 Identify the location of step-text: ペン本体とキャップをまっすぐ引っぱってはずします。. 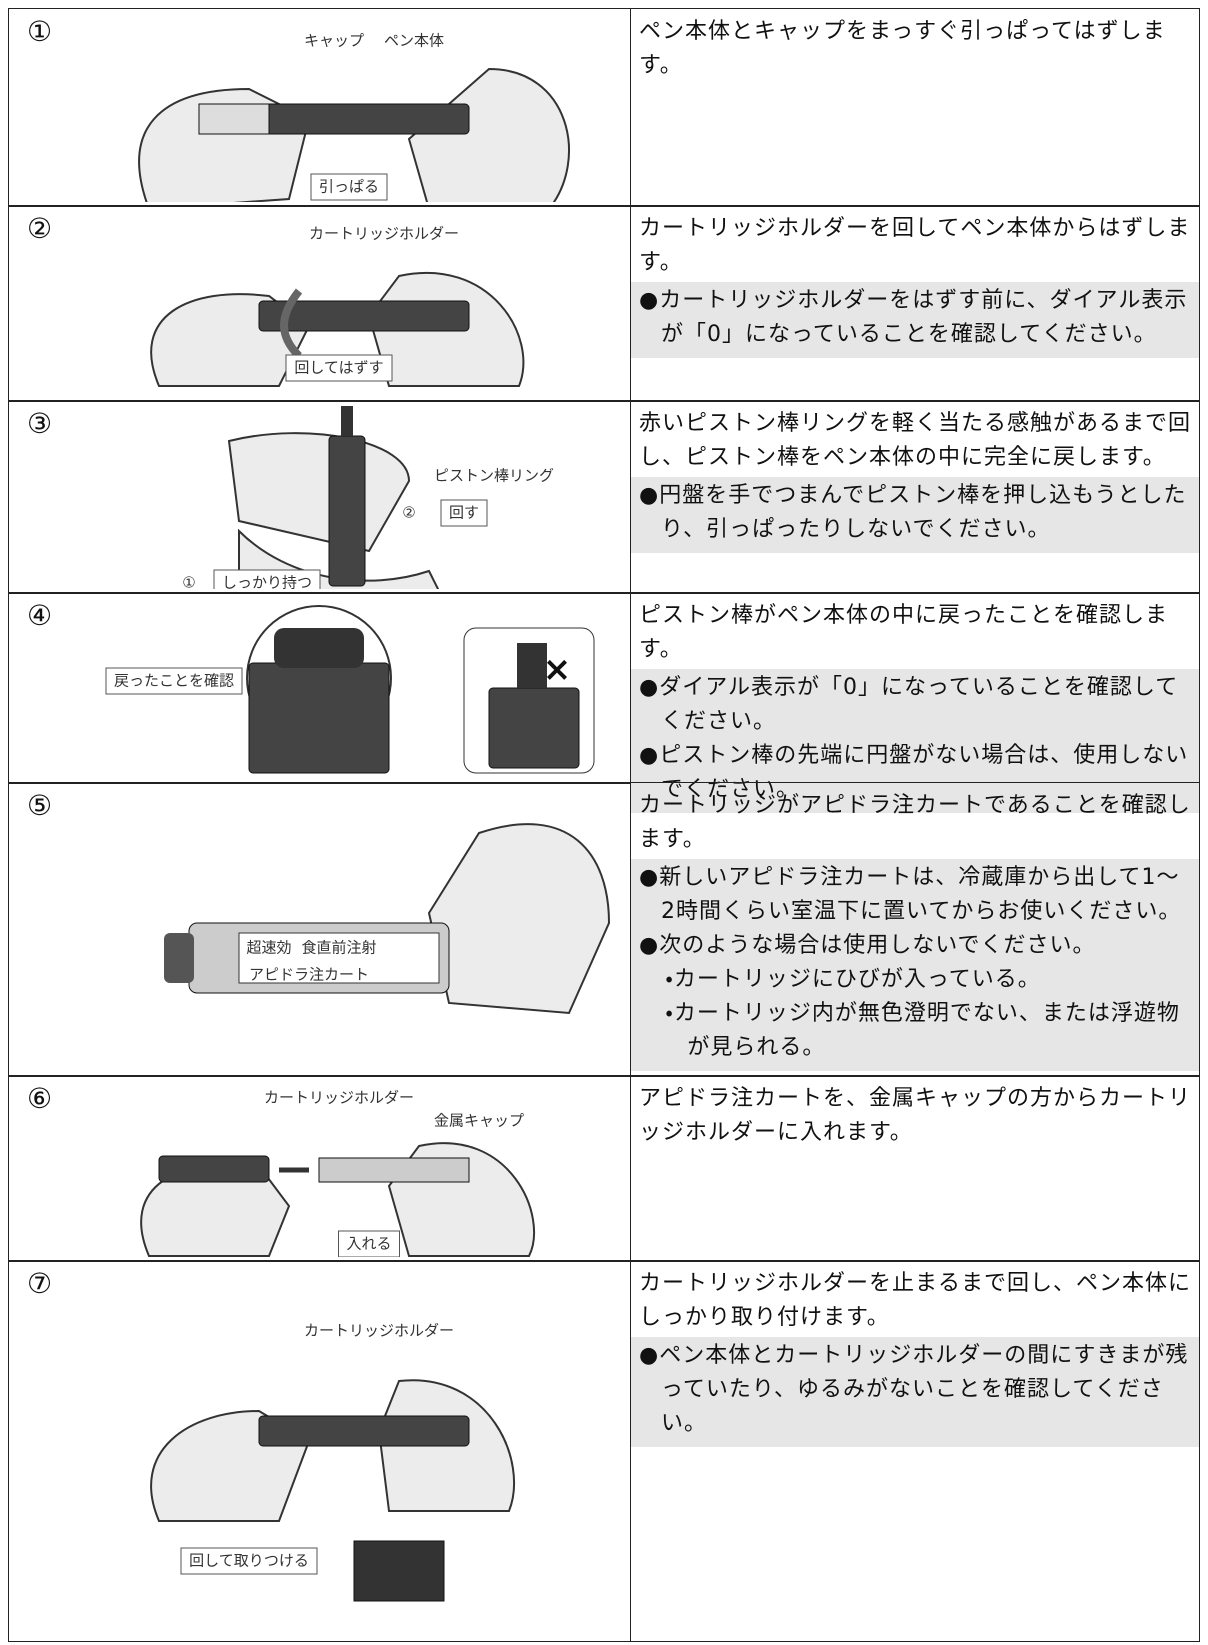
(902, 48).